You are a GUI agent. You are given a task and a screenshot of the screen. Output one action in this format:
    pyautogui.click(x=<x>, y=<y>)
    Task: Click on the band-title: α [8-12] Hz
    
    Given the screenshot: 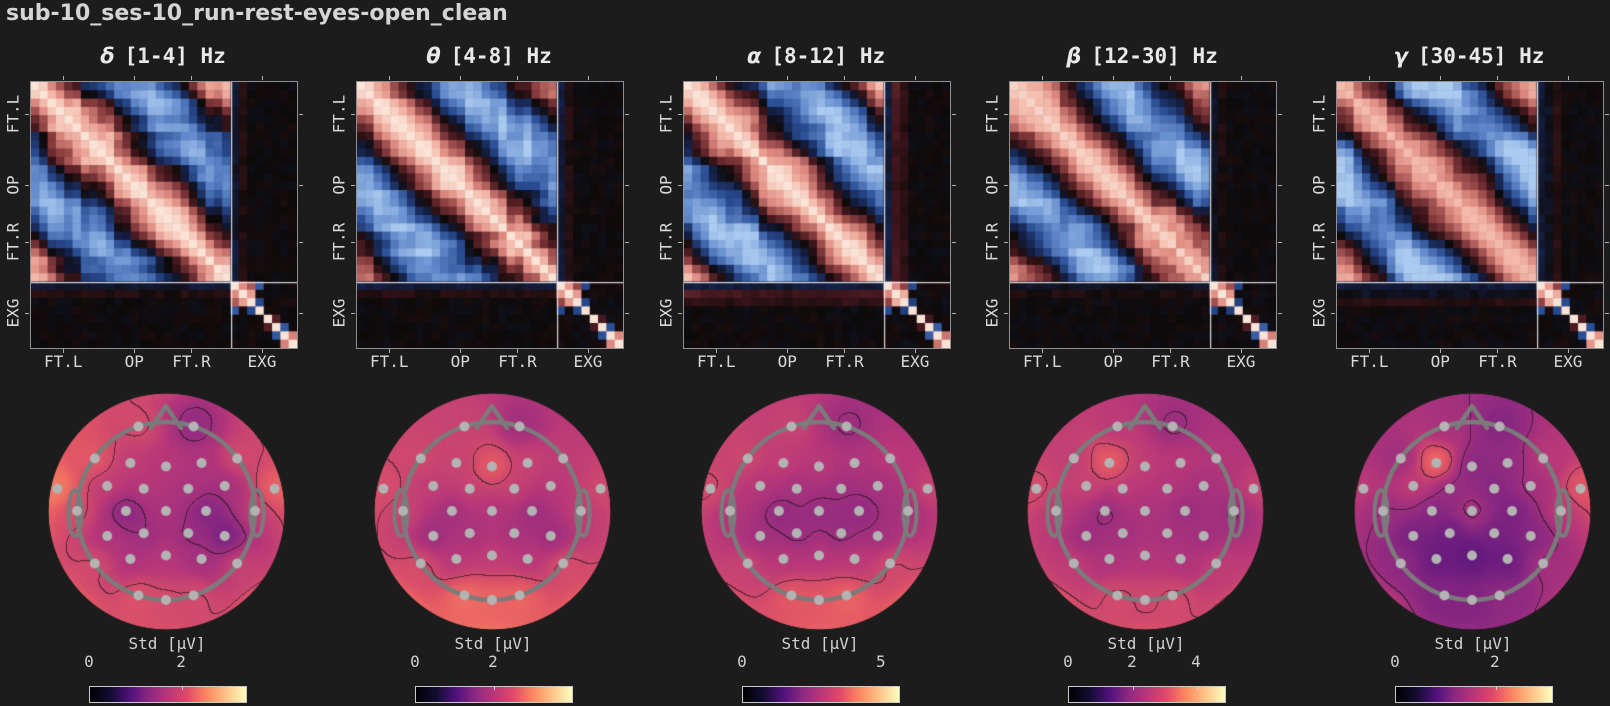 What is the action you would take?
    pyautogui.click(x=816, y=56)
    